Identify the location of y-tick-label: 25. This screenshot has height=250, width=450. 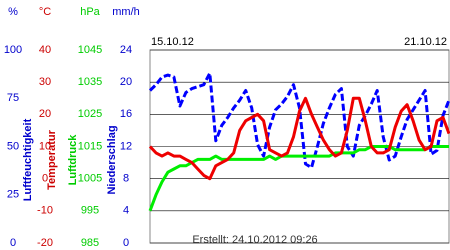
(13, 195).